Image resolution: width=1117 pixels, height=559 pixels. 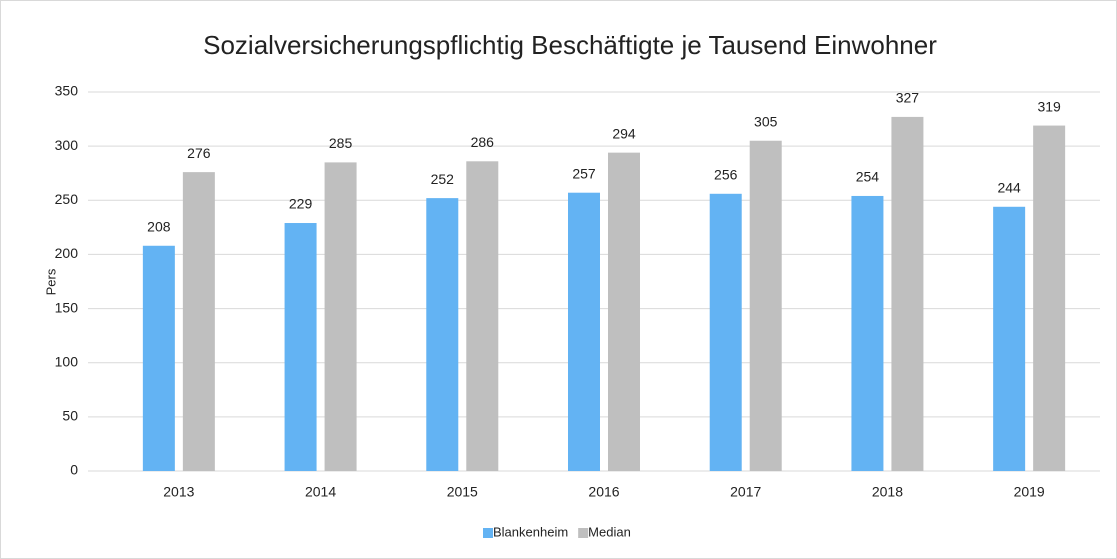 I want to click on data-label: 252, so click(x=443, y=179).